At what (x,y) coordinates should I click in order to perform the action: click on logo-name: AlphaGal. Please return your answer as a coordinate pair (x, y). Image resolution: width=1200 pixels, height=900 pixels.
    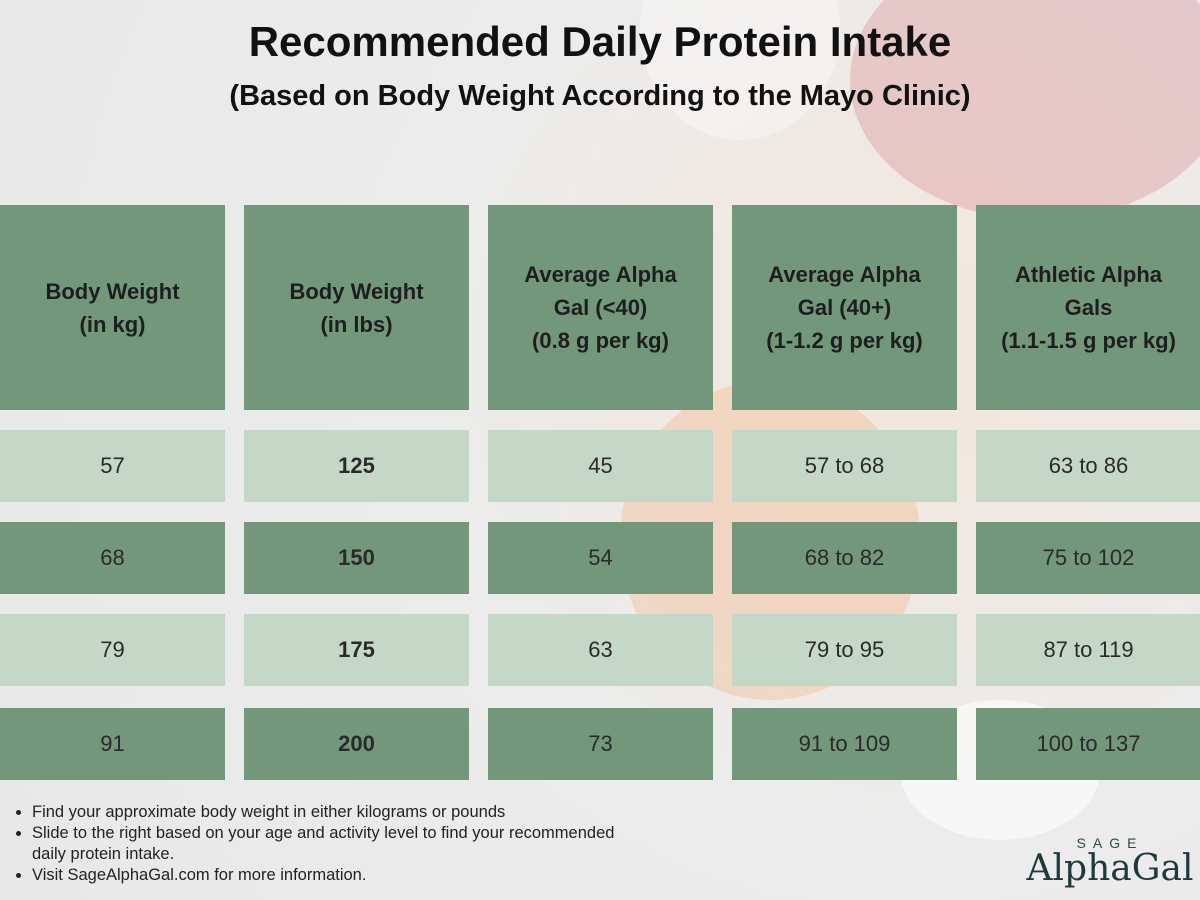
    Looking at the image, I should click on (1110, 868).